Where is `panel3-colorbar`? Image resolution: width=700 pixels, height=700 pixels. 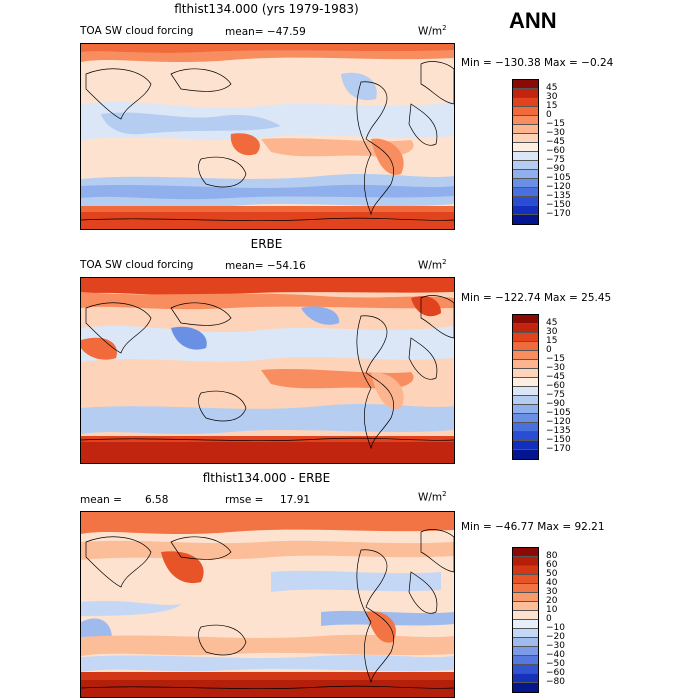
panel3-colorbar is located at coordinates (525, 620).